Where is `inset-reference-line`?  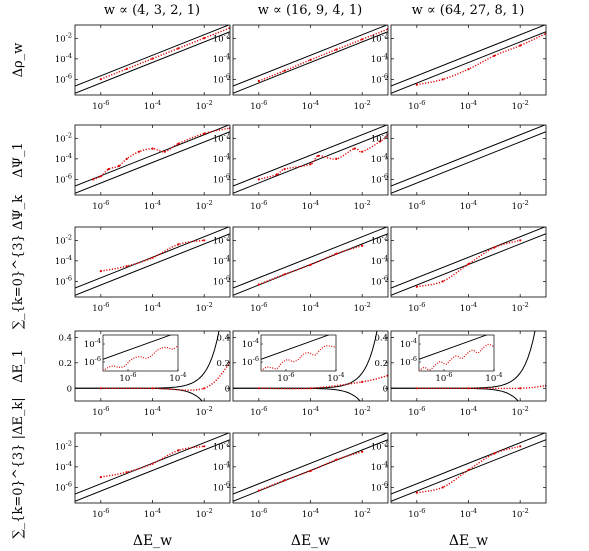 inset-reference-line is located at coordinates (453, 347).